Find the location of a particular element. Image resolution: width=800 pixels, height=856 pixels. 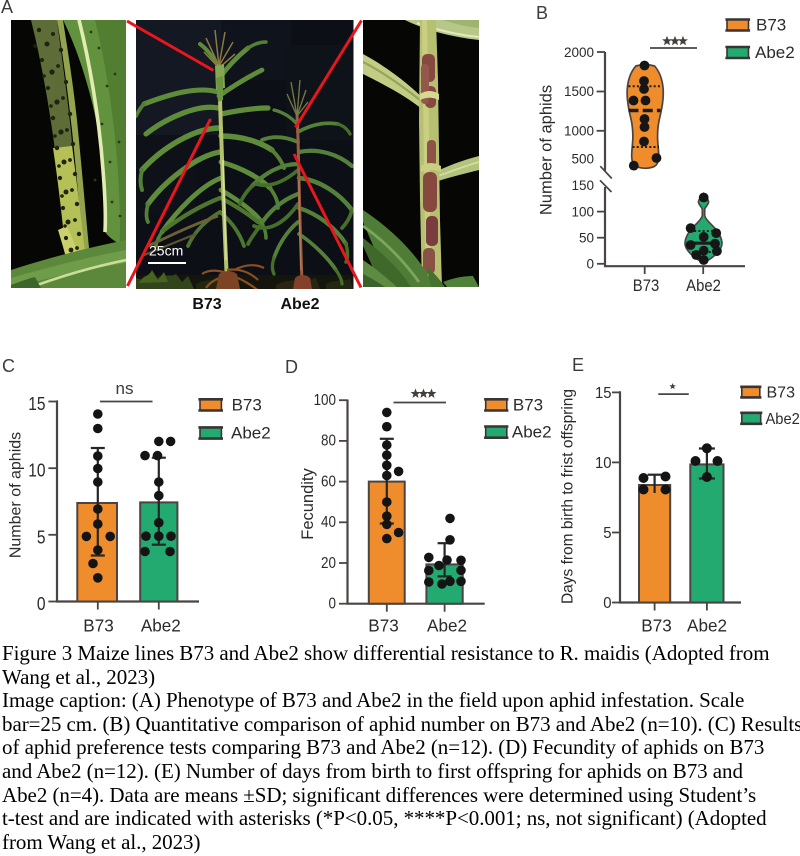

svg-text: 1500 is located at coordinates (579, 91).